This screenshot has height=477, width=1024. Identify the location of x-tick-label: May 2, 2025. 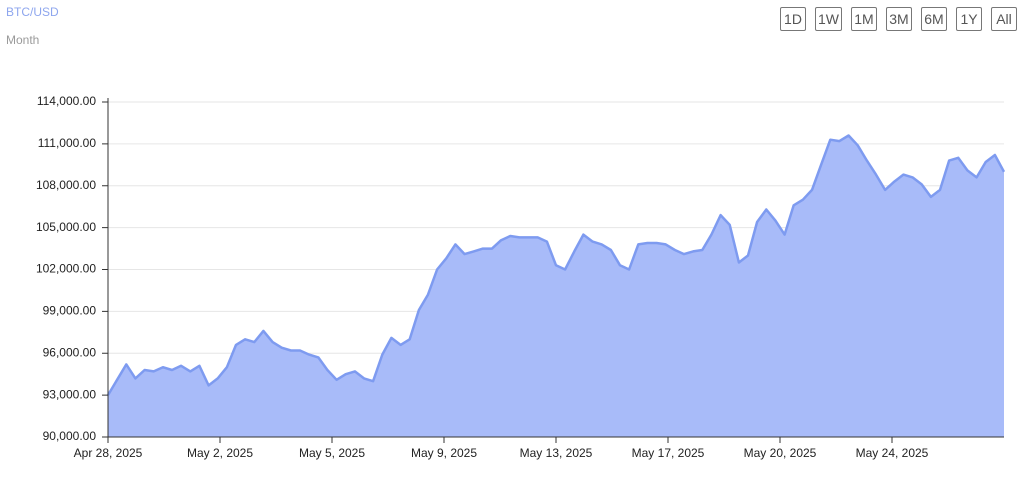
(220, 453).